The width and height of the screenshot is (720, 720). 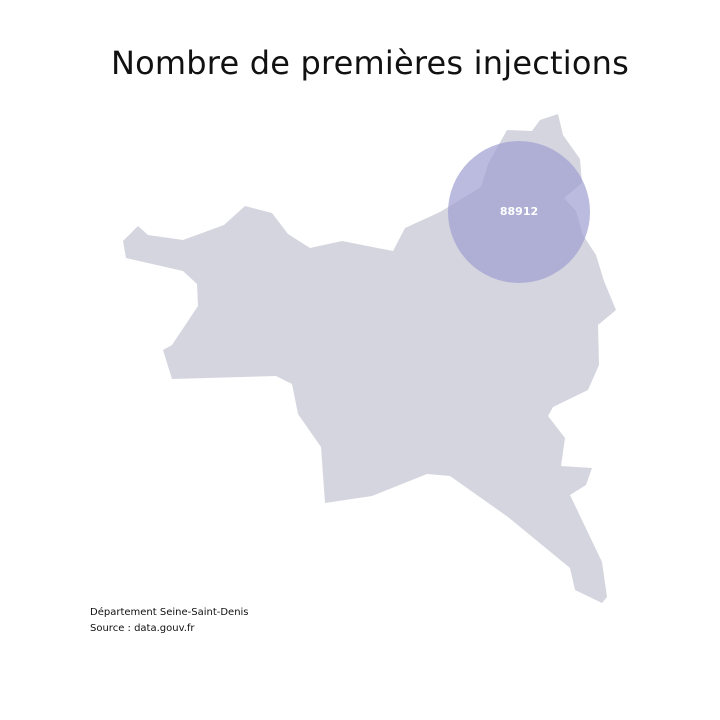 What do you see at coordinates (370, 63) in the screenshot?
I see `page-title: Nombre de premières injections` at bounding box center [370, 63].